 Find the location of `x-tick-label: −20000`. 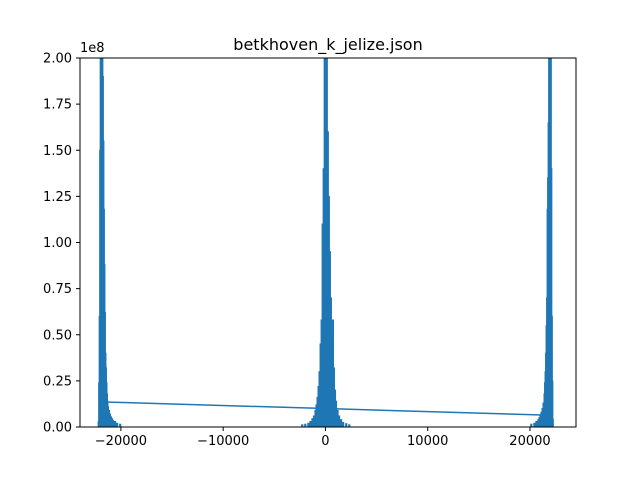

x-tick-label: −20000 is located at coordinates (121, 441).